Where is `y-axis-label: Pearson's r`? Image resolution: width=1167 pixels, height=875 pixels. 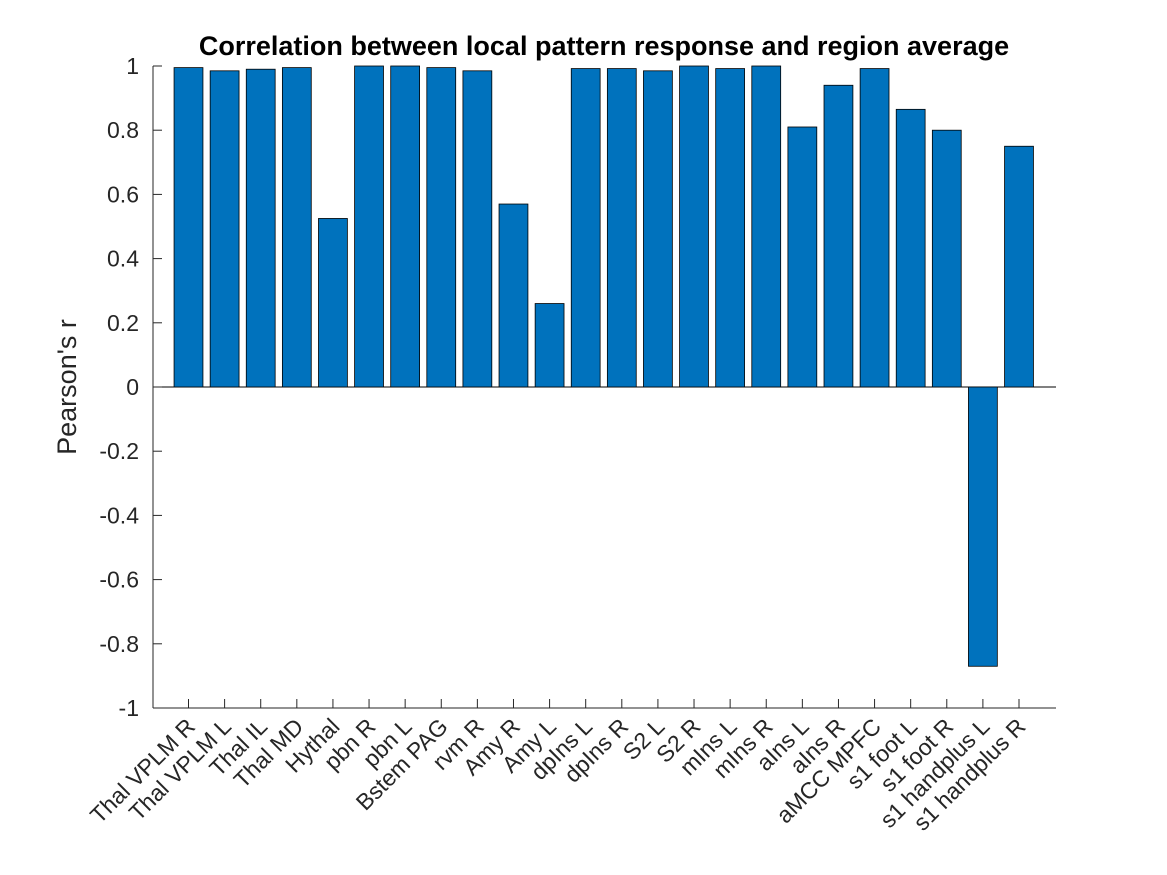
y-axis-label: Pearson's r is located at coordinates (67, 387).